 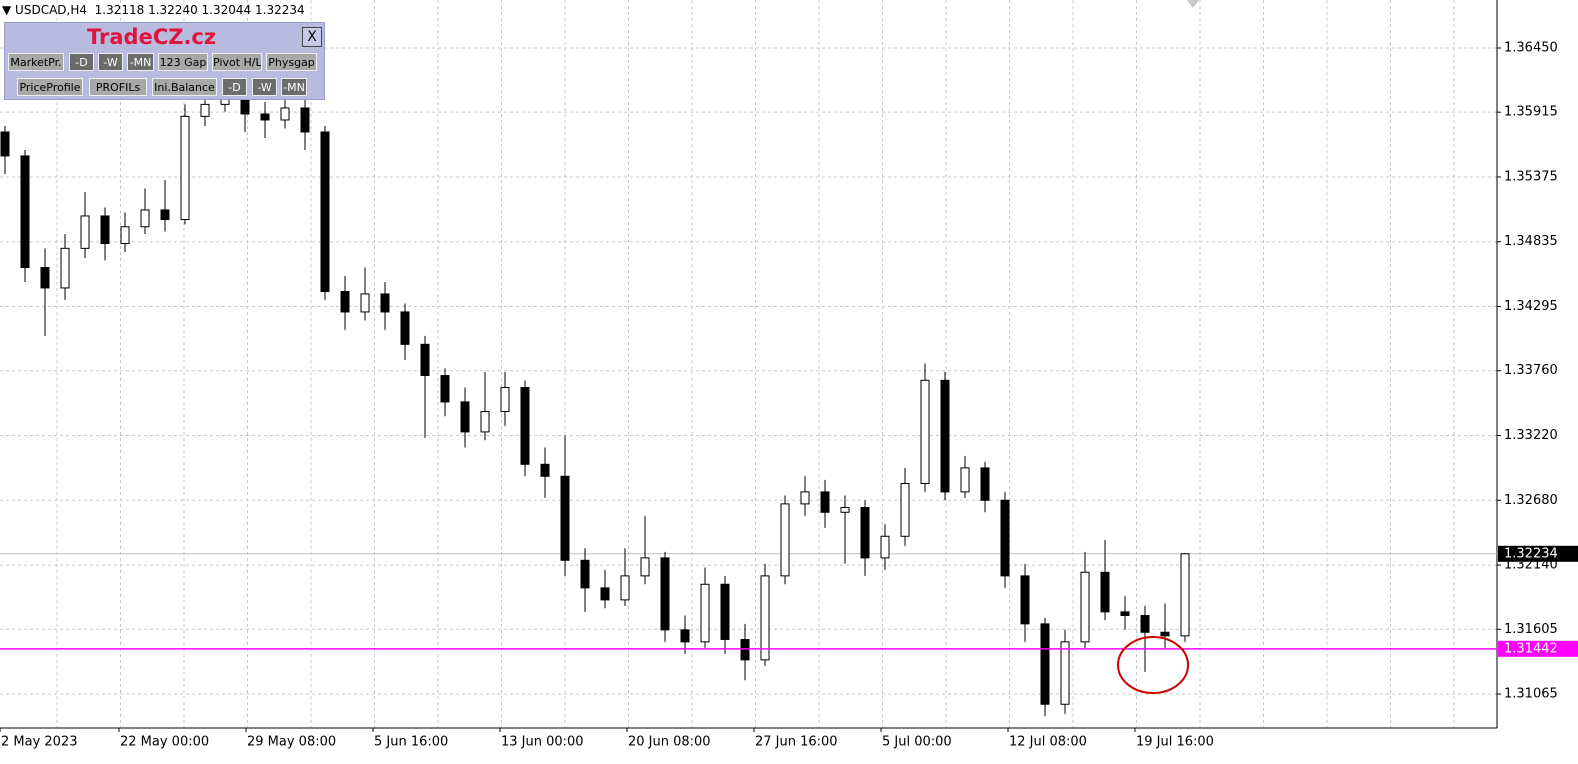 I want to click on level-label: 1.31442, so click(x=1531, y=648).